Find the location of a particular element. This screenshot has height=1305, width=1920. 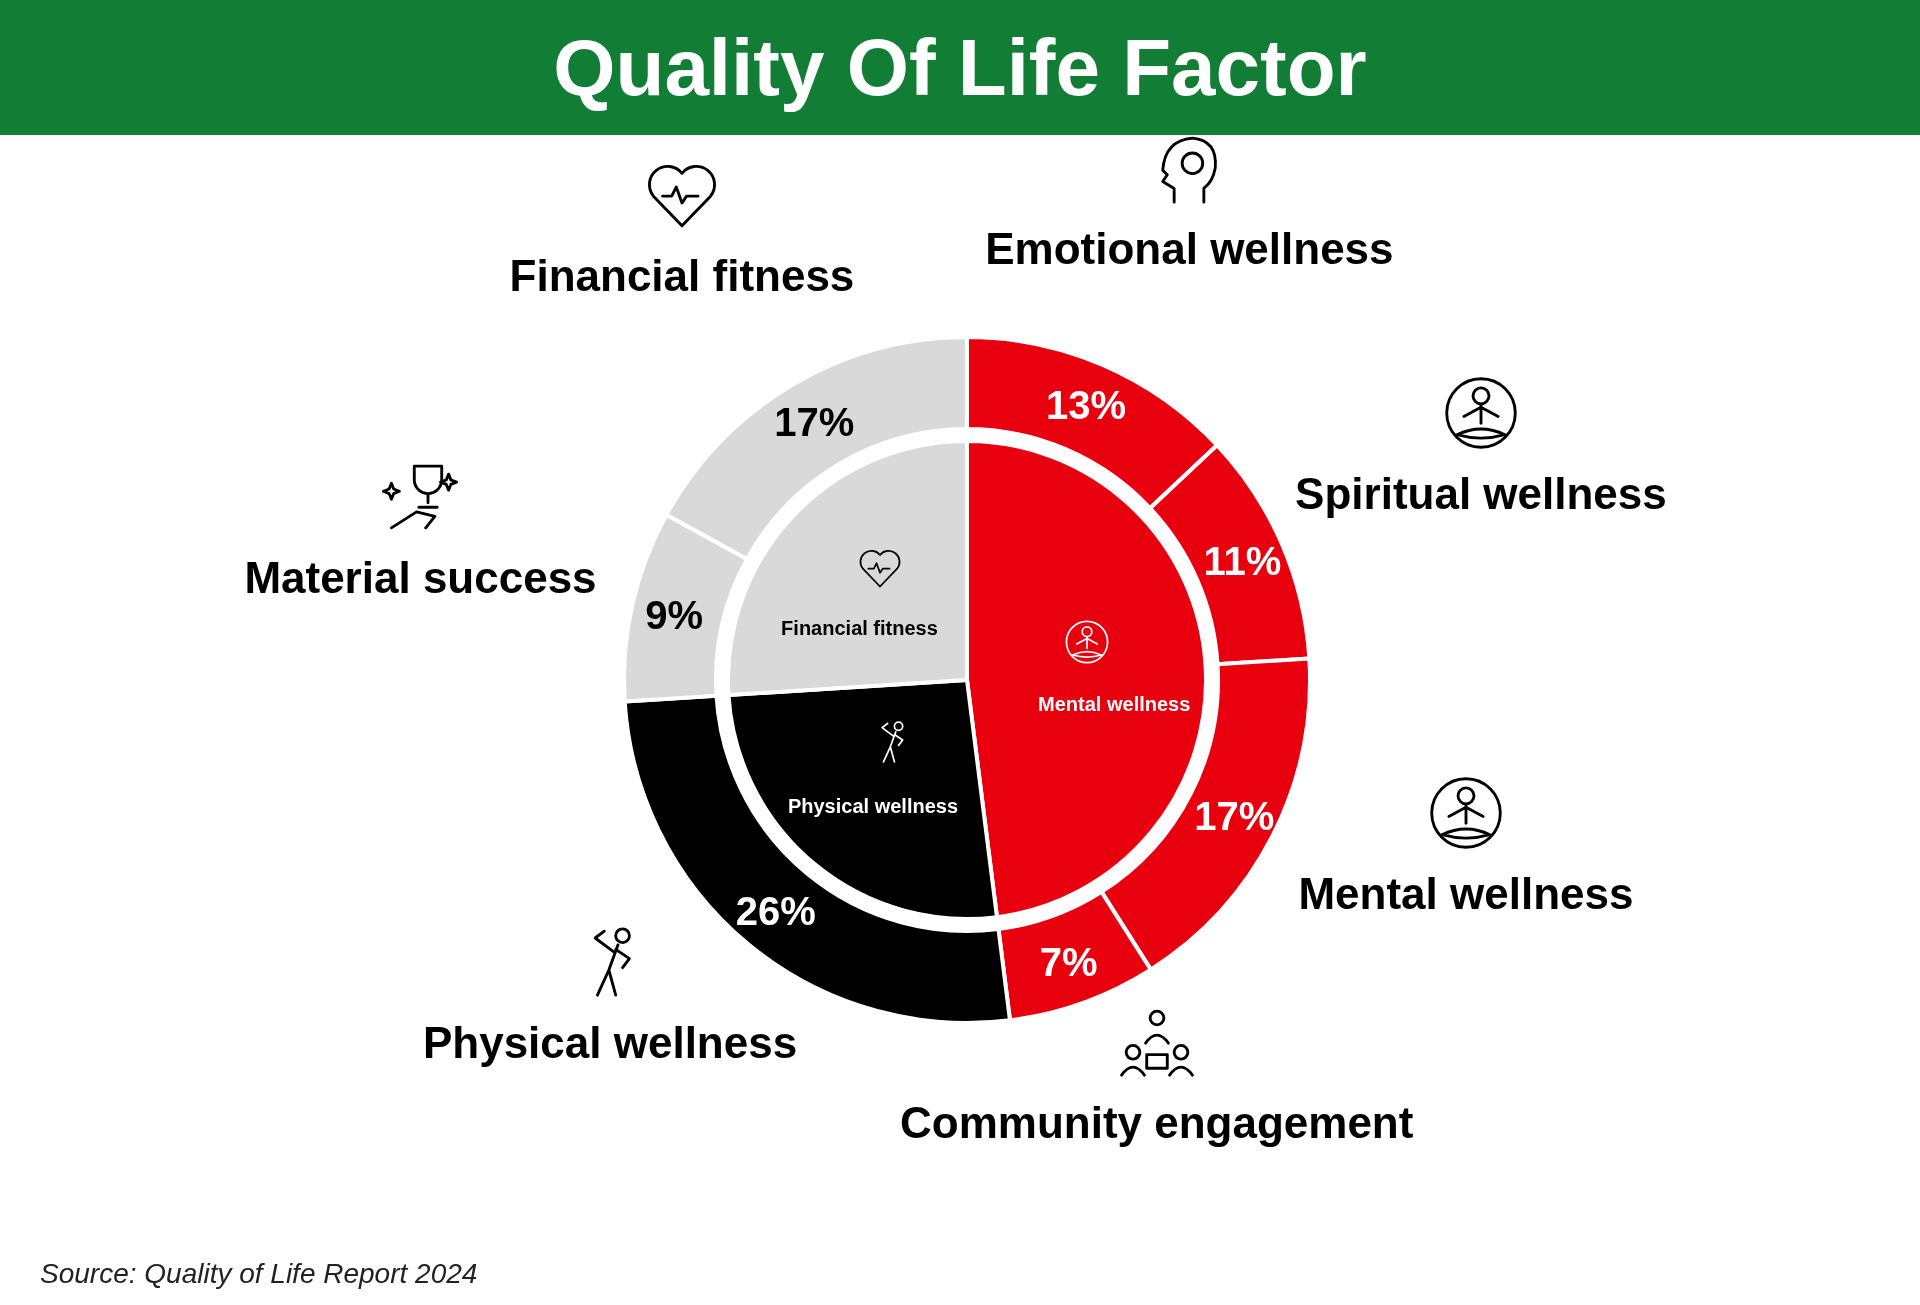

data-label: 13% is located at coordinates (1086, 404).